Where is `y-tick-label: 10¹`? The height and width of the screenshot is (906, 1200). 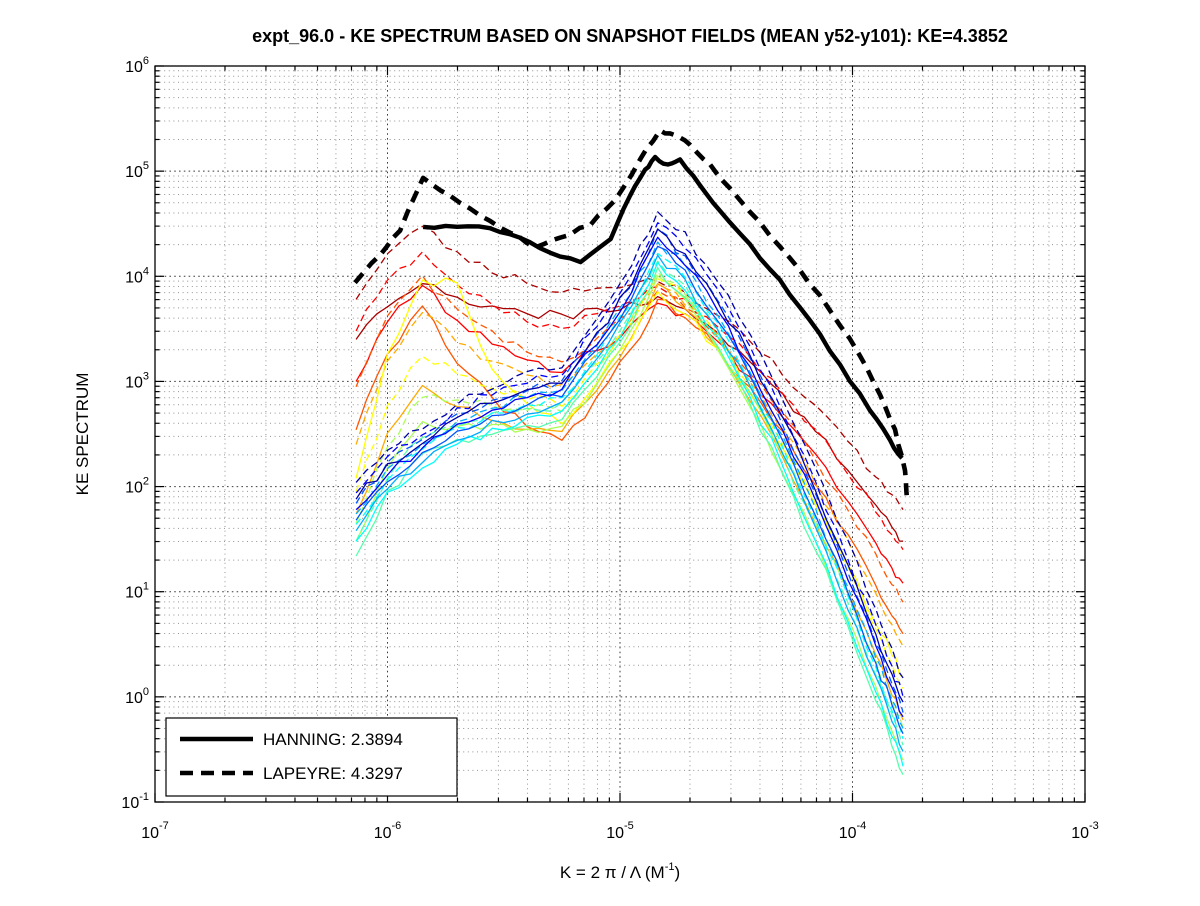 y-tick-label: 10¹ is located at coordinates (137, 591).